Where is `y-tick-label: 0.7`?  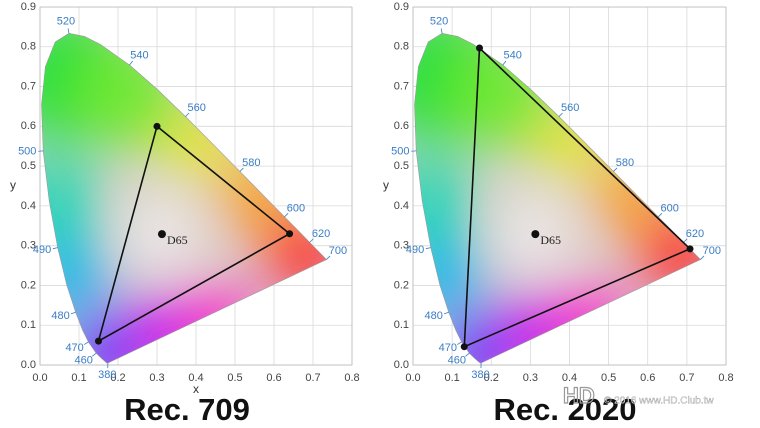
y-tick-label: 0.7 is located at coordinates (401, 86).